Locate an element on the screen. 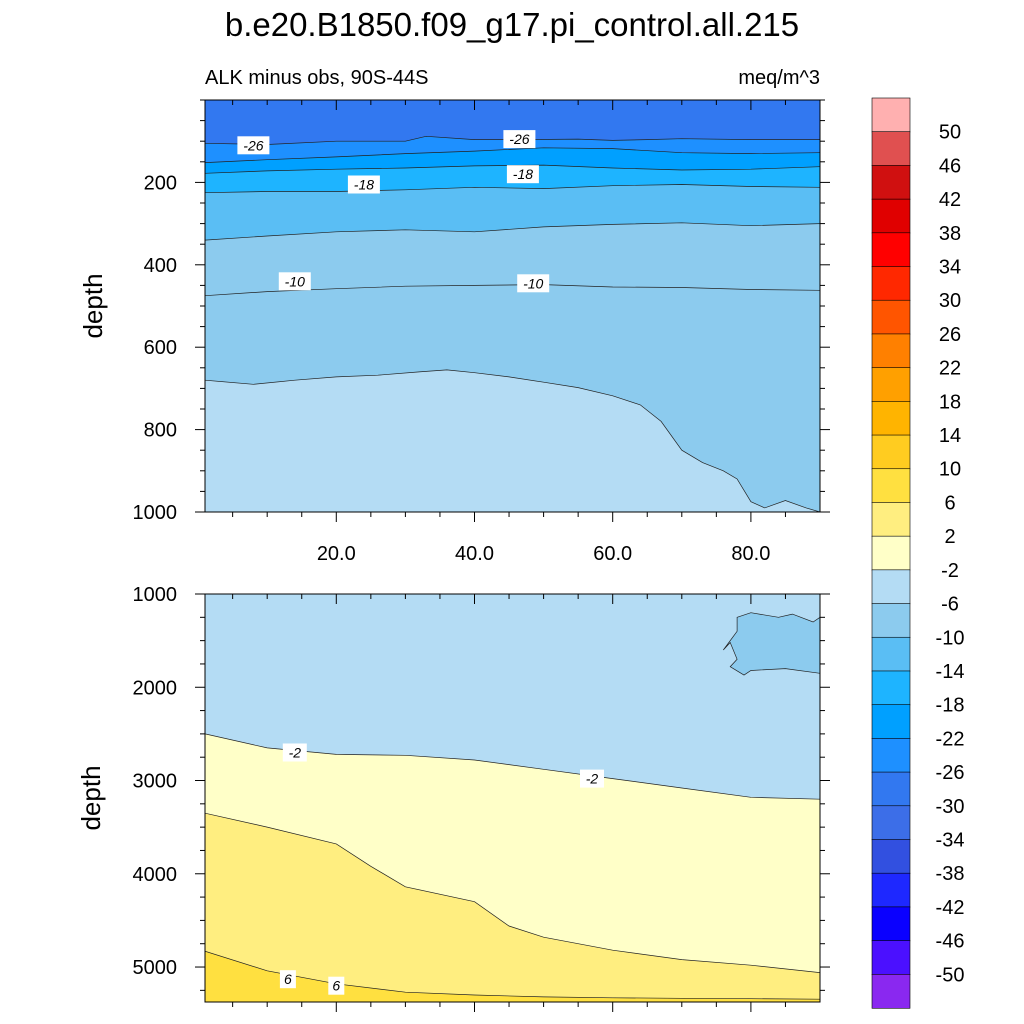  x-tick-label: 20.0 is located at coordinates (336, 554).